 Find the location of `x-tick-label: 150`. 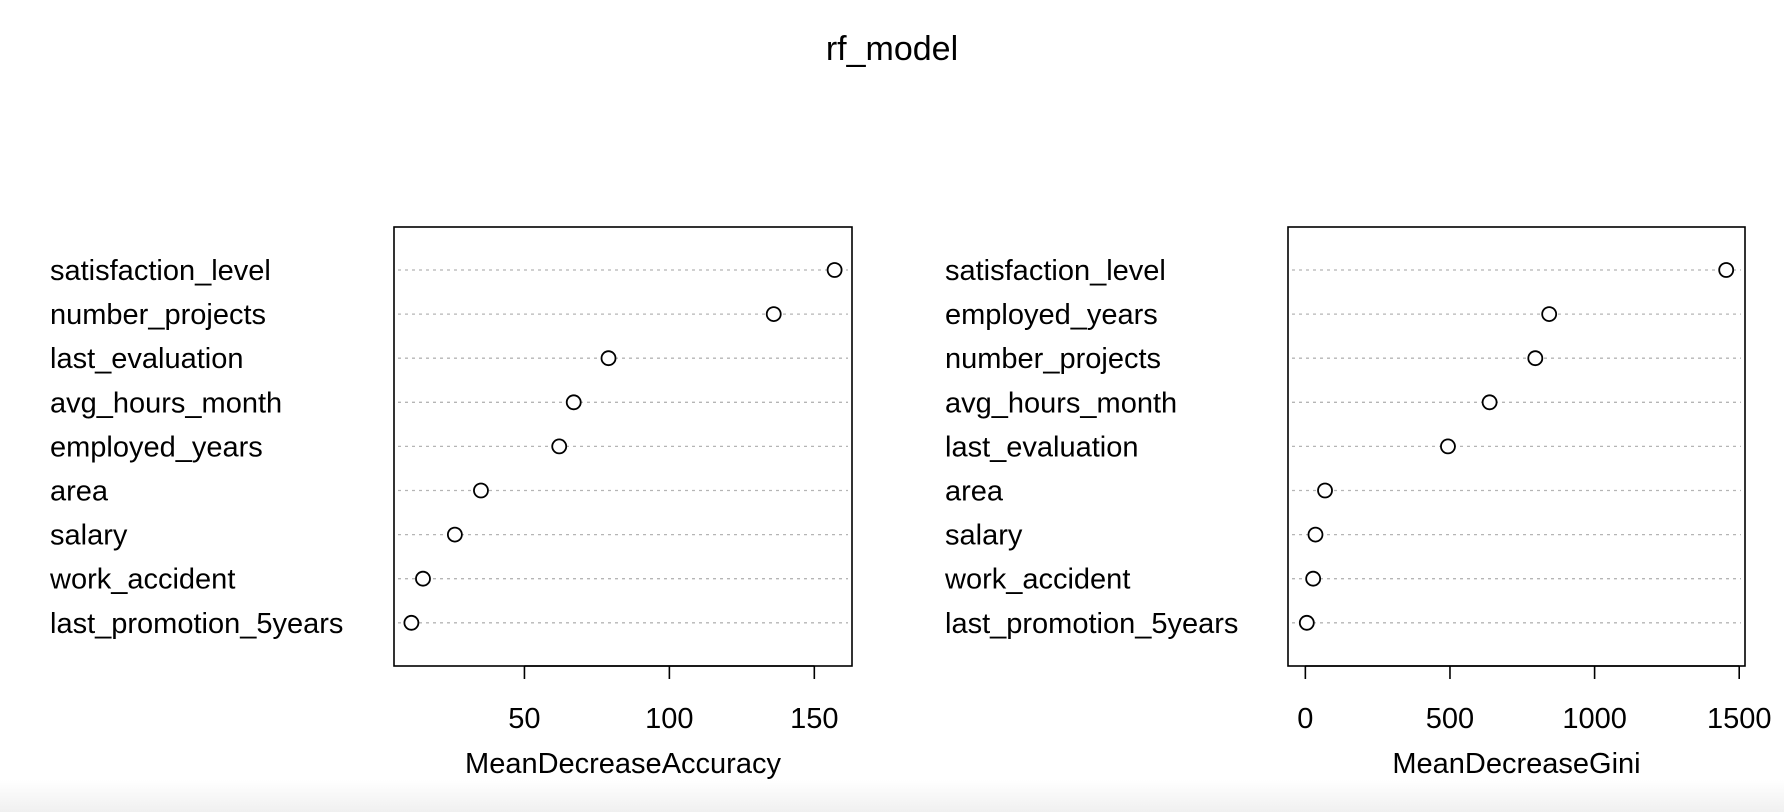

x-tick-label: 150 is located at coordinates (814, 719).